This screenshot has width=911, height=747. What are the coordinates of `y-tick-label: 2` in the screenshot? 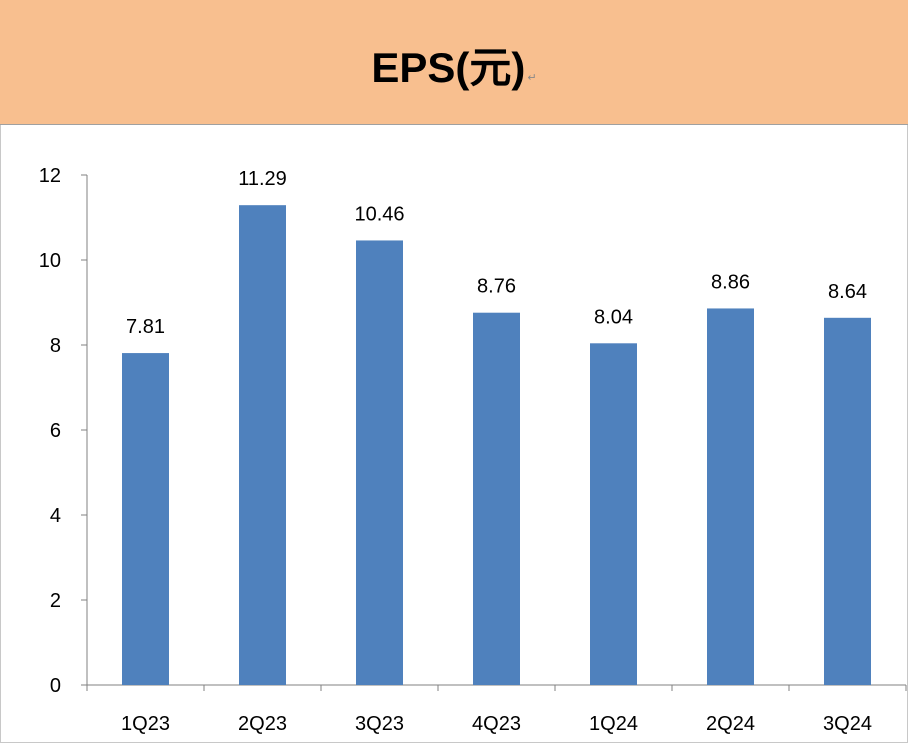 It's located at (55, 601).